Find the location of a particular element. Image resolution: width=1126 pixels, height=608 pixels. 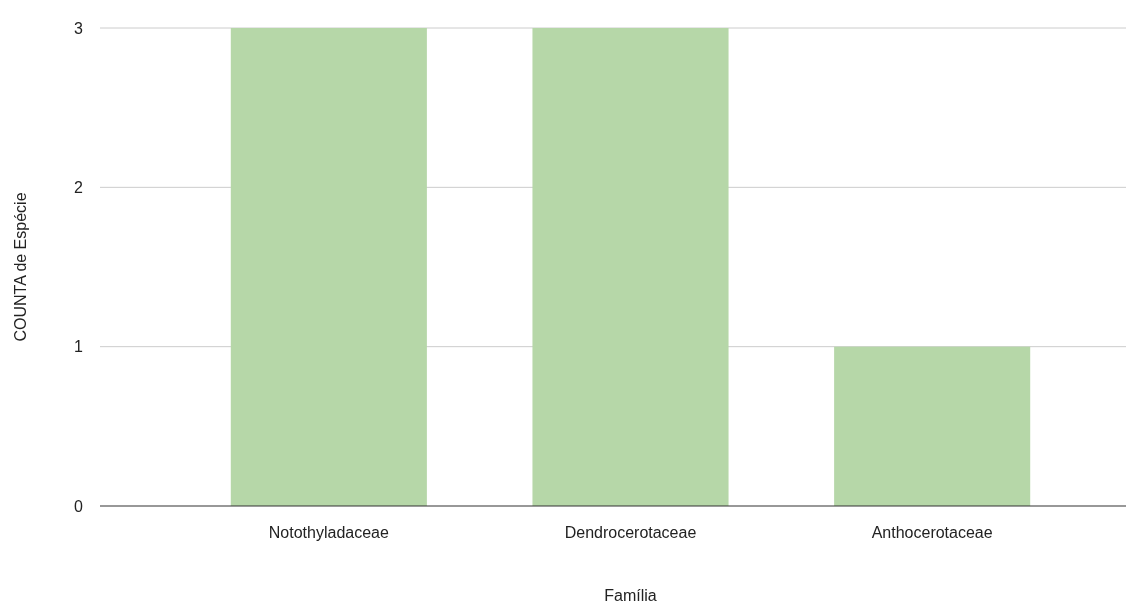

y-axis-title: COUNTA de Espécie is located at coordinates (20, 267).